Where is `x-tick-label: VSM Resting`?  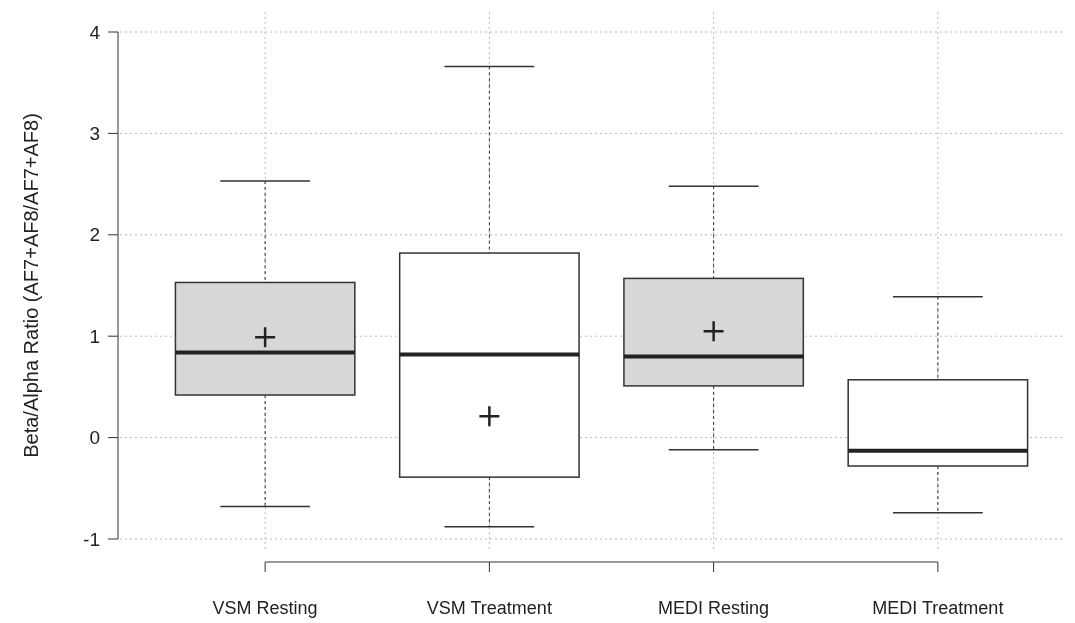 x-tick-label: VSM Resting is located at coordinates (265, 608).